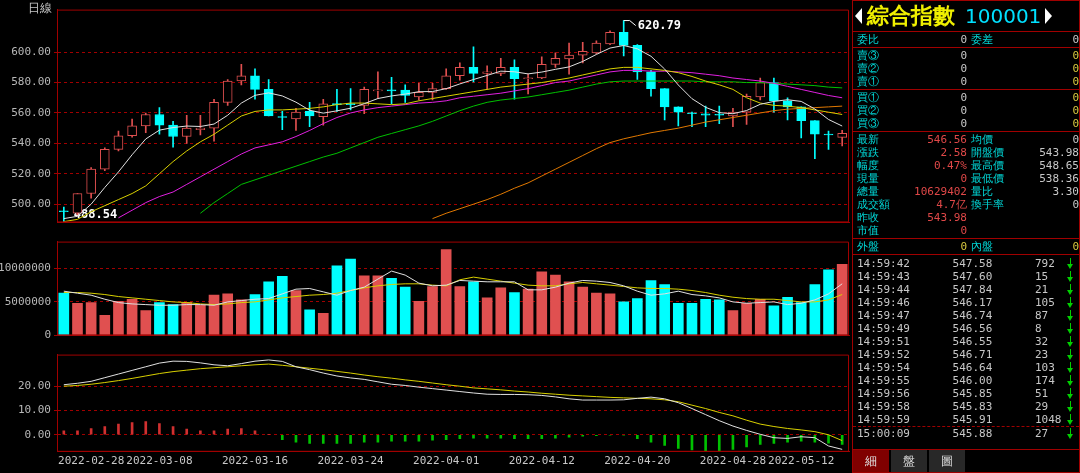 The image size is (1080, 473). Describe the element at coordinates (960, 419) in the screenshot. I see `text: 14:59:59 545.91 1048` at that location.